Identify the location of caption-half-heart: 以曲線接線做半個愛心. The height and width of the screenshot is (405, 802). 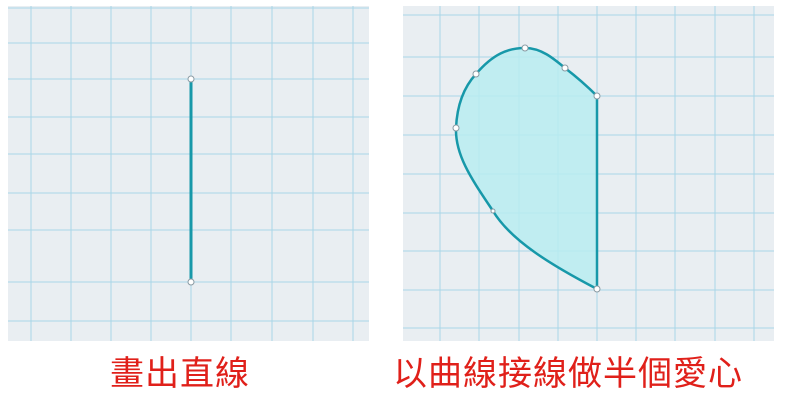
(568, 374).